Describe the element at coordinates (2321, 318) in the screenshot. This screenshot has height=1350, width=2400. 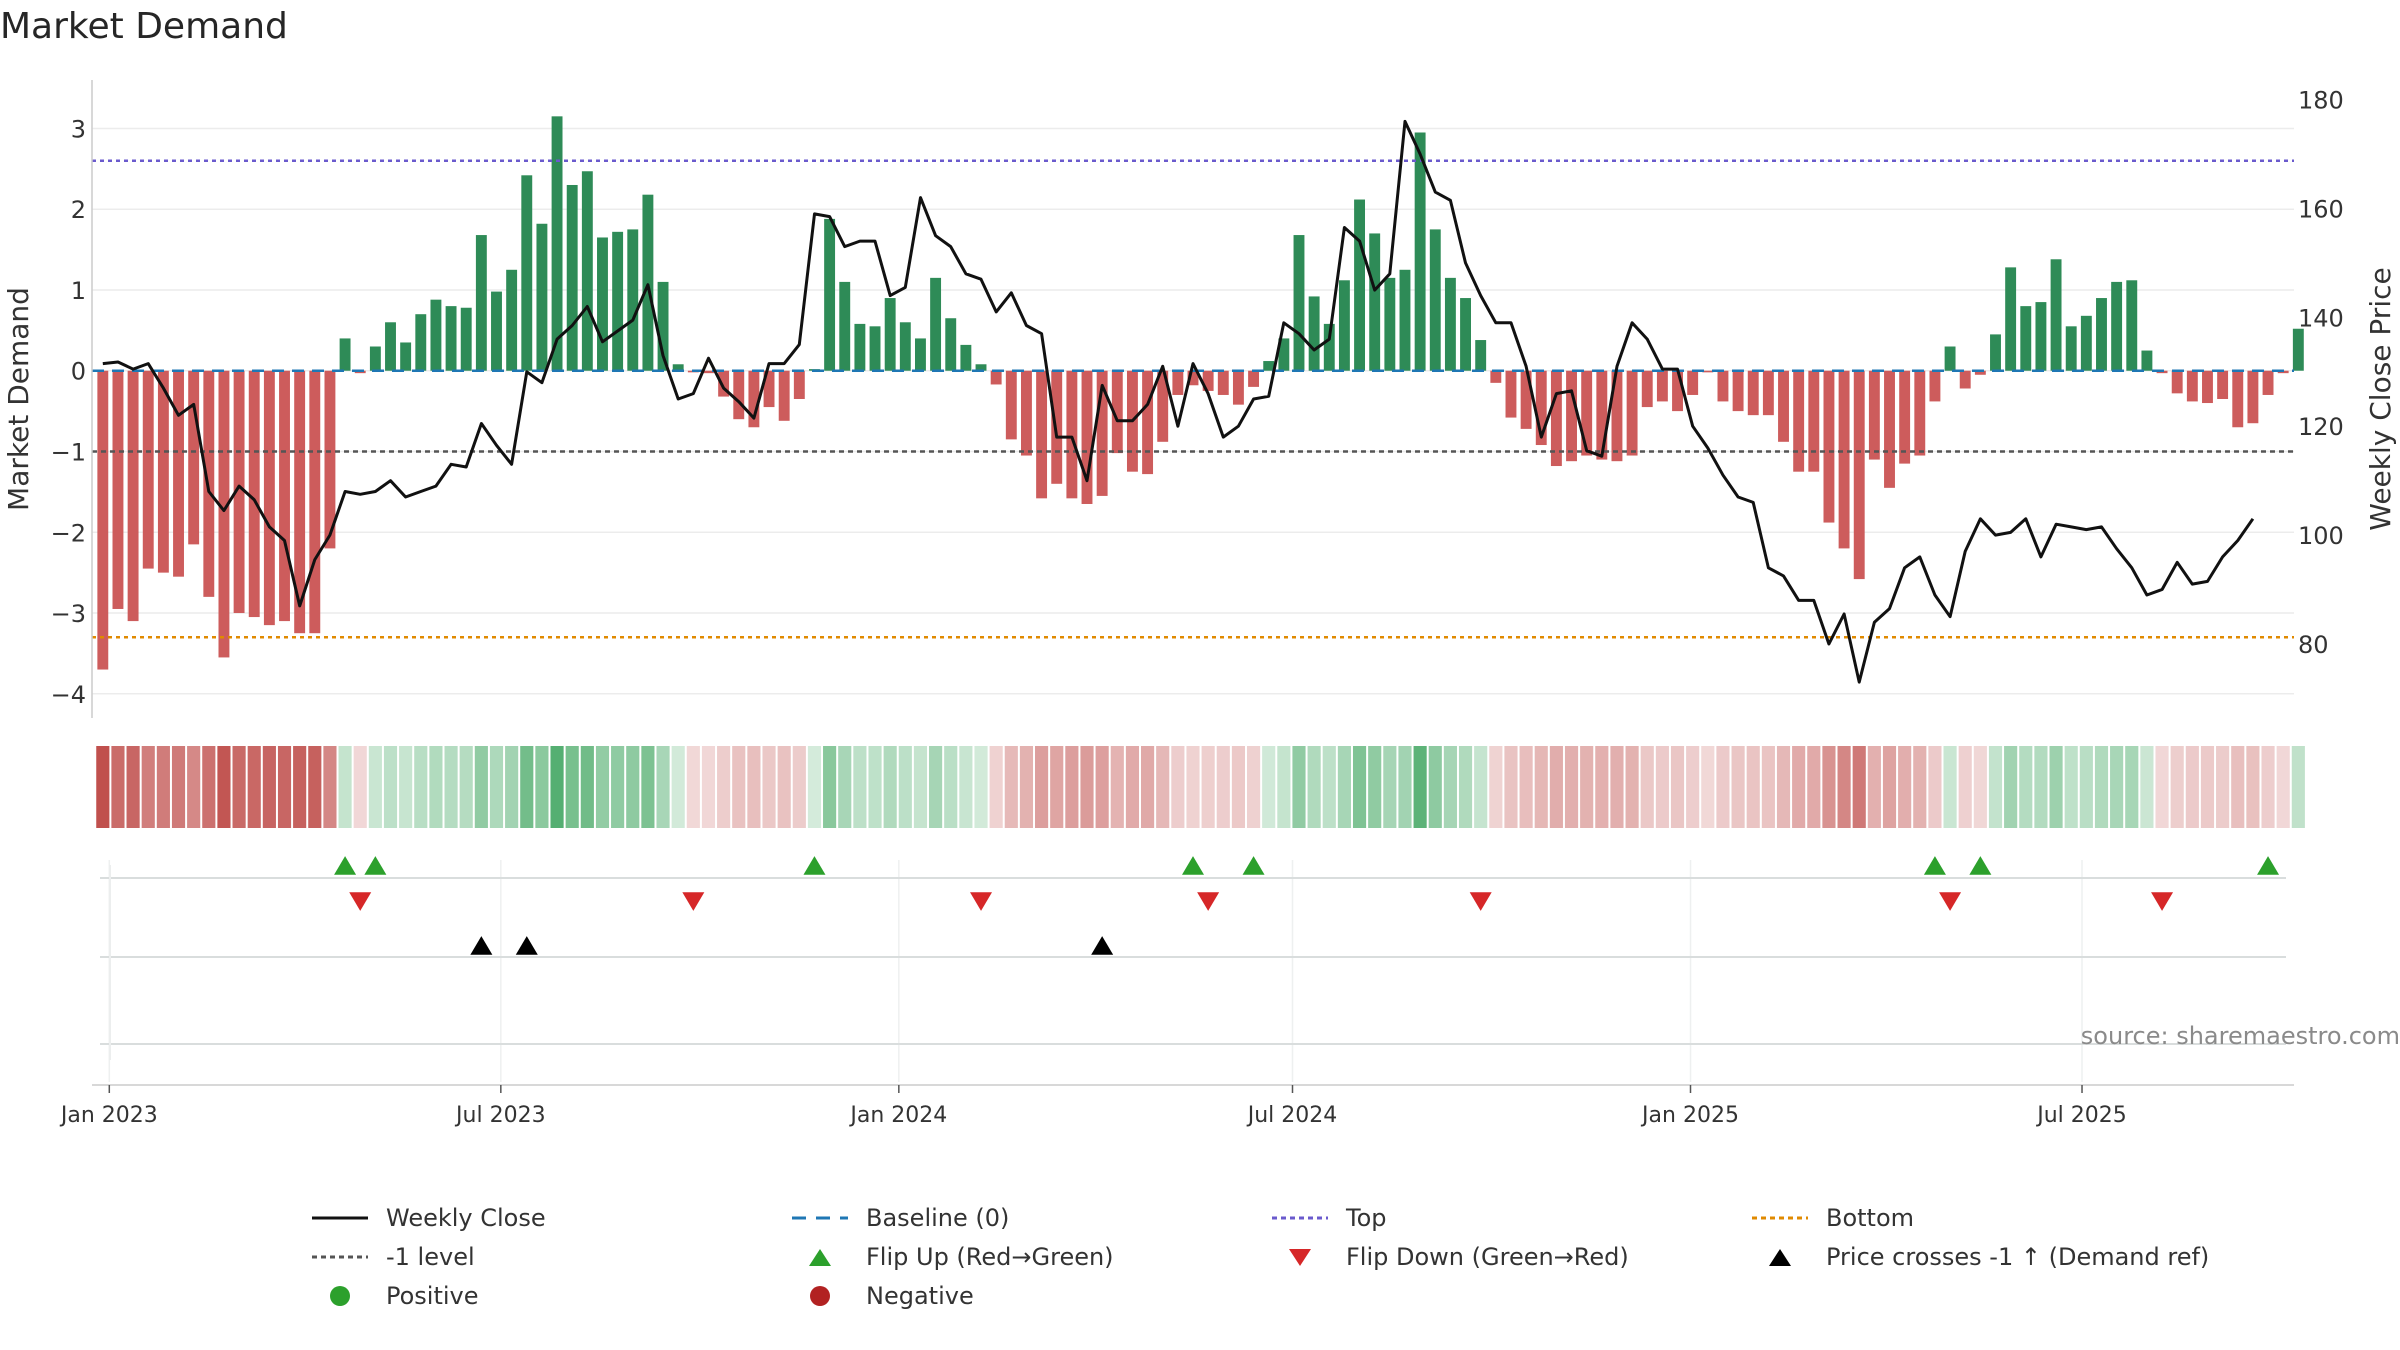
I see `y2-tick-label: 140` at that location.